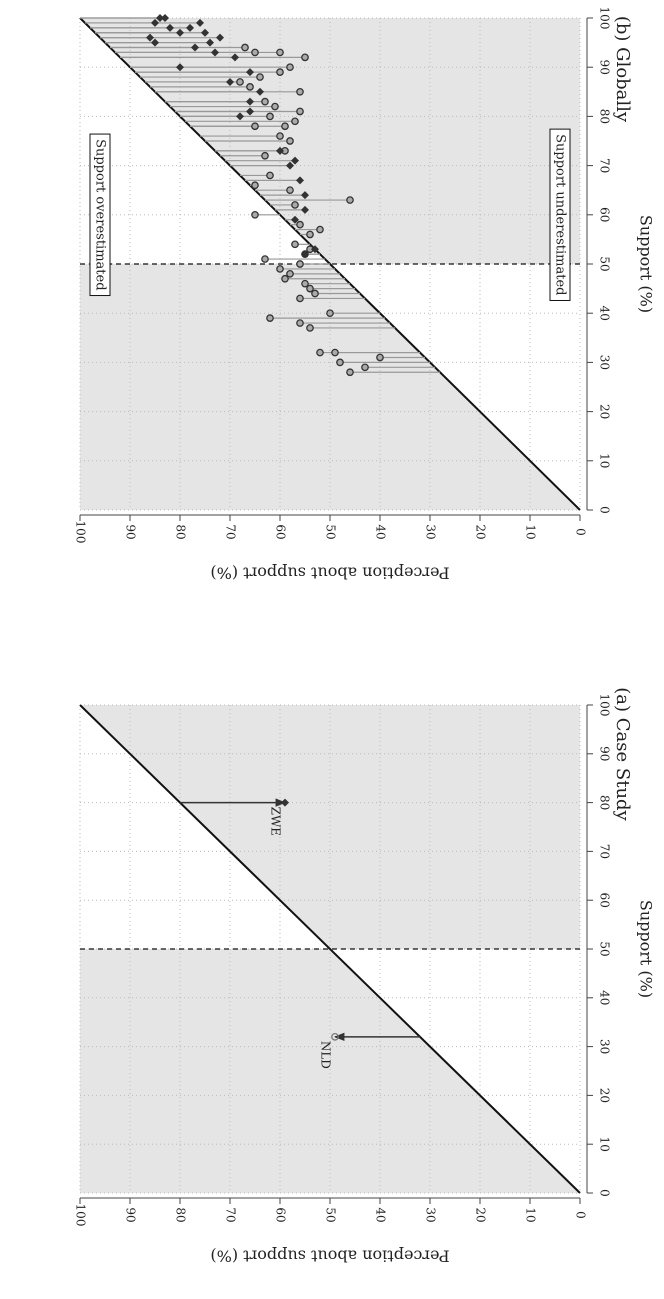 This screenshot has height=1299, width=664. What do you see at coordinates (531, 1214) in the screenshot?
I see `y-tick-label: 10` at bounding box center [531, 1214].